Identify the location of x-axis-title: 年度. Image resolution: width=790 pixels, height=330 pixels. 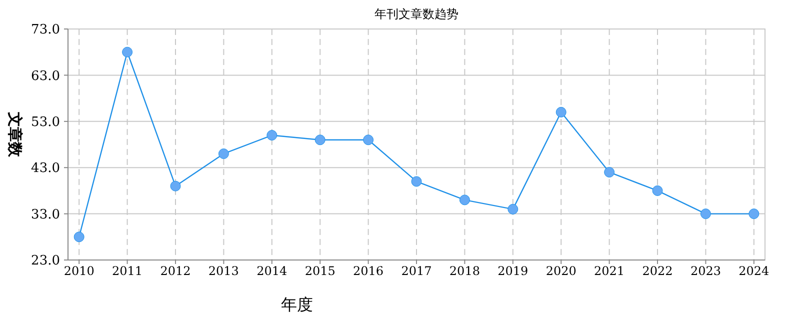
(297, 304).